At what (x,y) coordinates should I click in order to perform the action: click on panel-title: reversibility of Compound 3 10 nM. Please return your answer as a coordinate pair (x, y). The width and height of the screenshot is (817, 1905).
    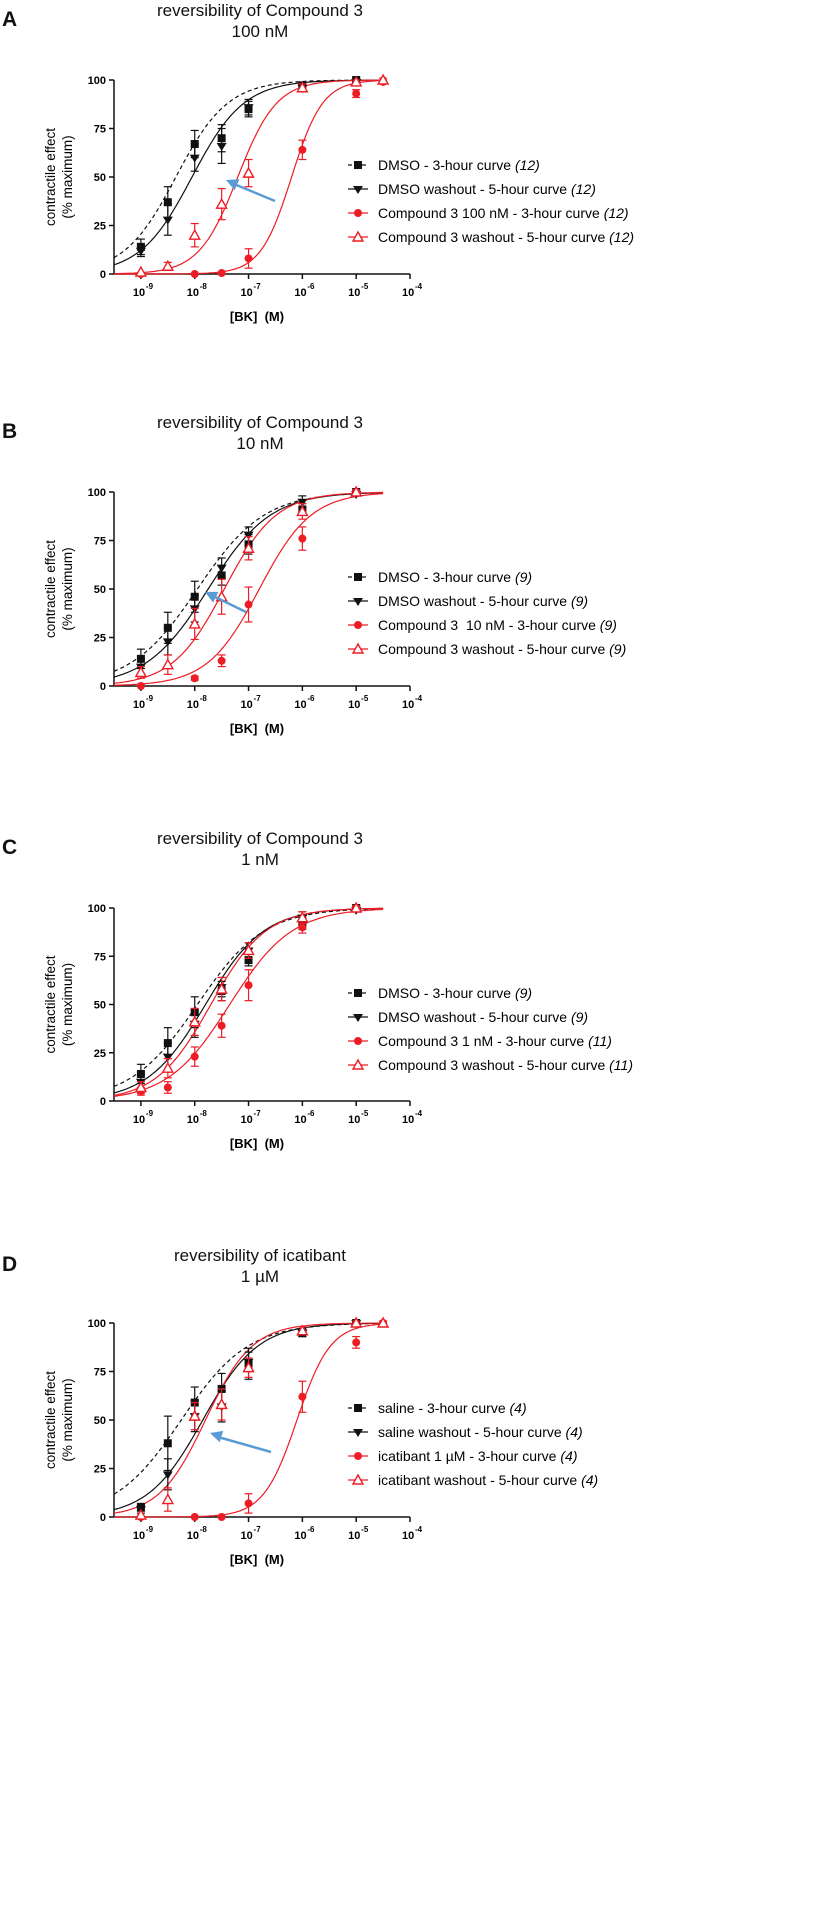
    Looking at the image, I should click on (260, 433).